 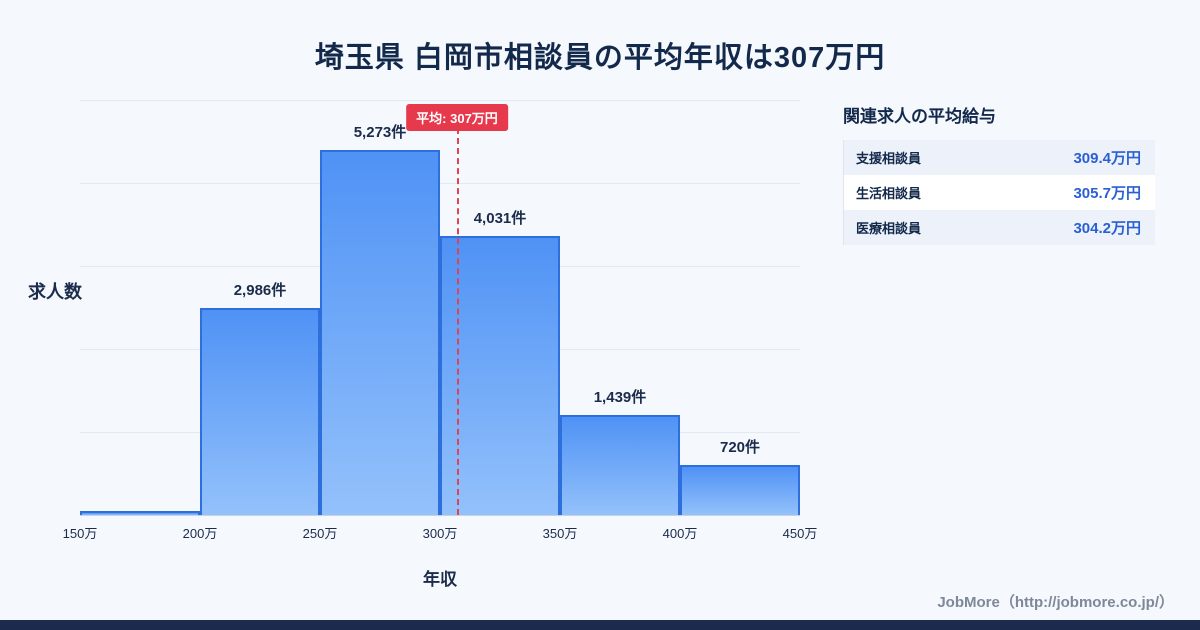 I want to click on bar-count-label: 1,439件, so click(x=620, y=397).